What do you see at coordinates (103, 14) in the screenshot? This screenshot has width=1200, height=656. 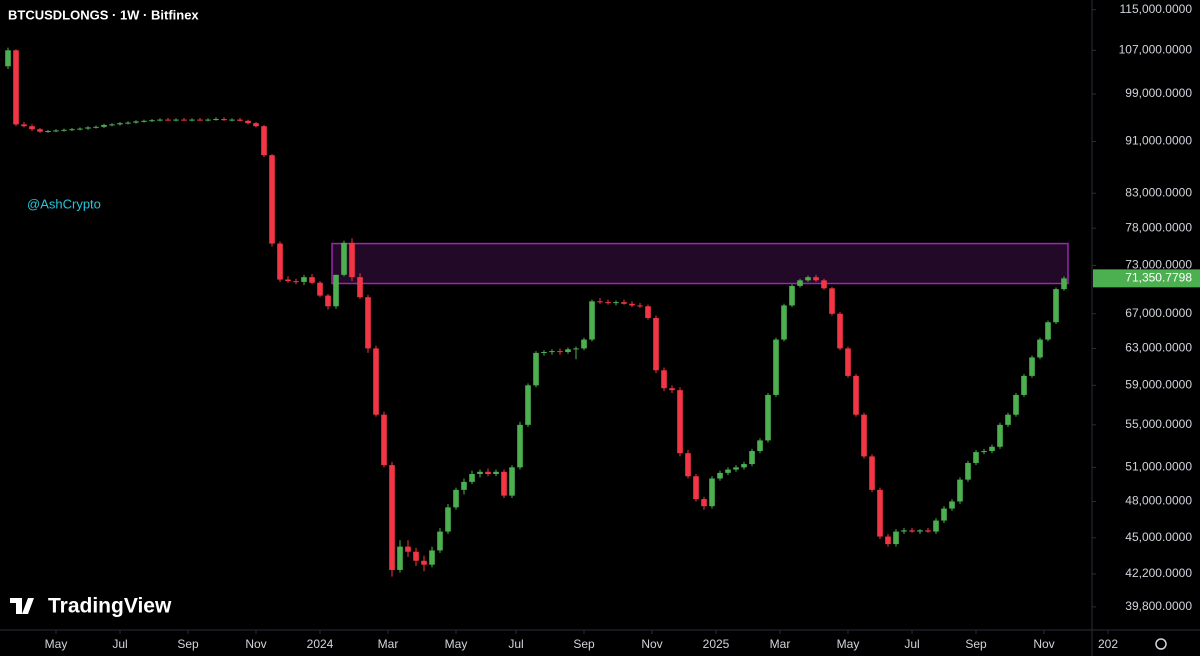 I see `chart-title: BTCUSDLONGS · 1W · Bitfinex` at bounding box center [103, 14].